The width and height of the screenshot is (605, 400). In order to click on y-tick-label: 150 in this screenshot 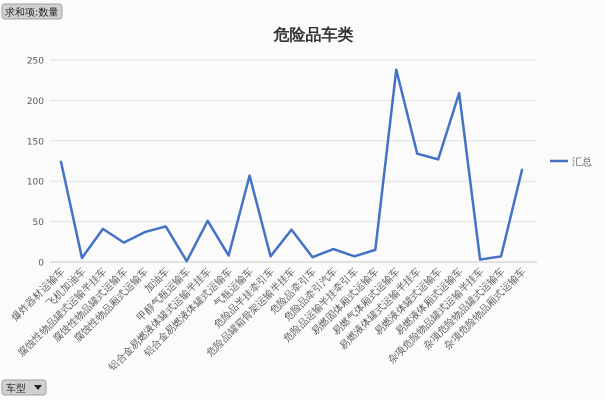, I will do `click(35, 142)`.